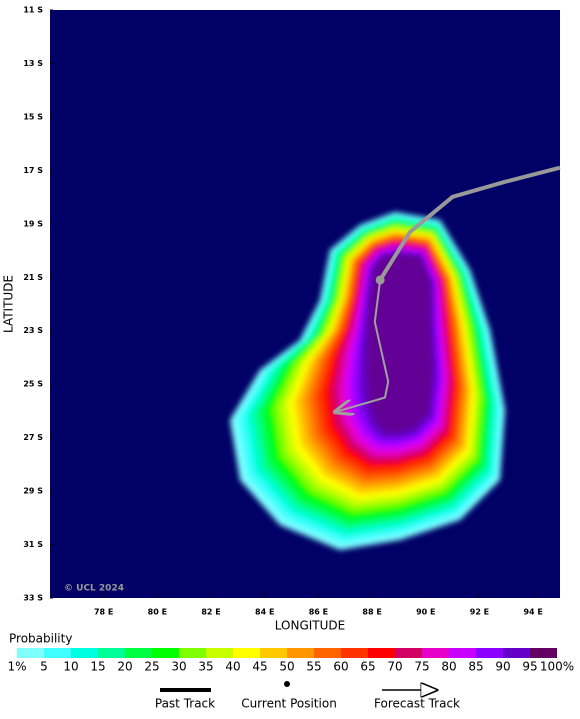 The width and height of the screenshot is (580, 719). What do you see at coordinates (318, 612) in the screenshot?
I see `x-tick-label: 86 E` at bounding box center [318, 612].